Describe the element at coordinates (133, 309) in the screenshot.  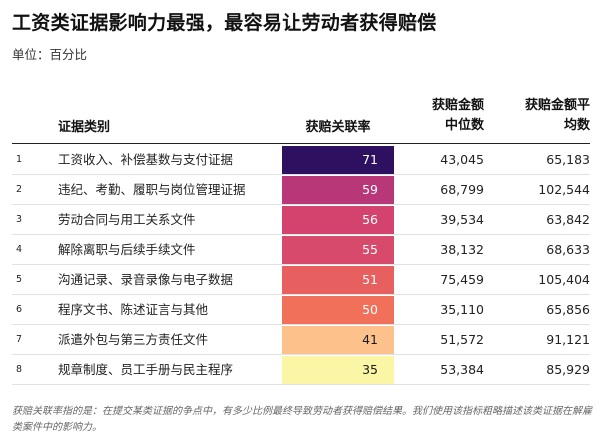
I see `row-category: 程序文书、陈述证言与其他` at that location.